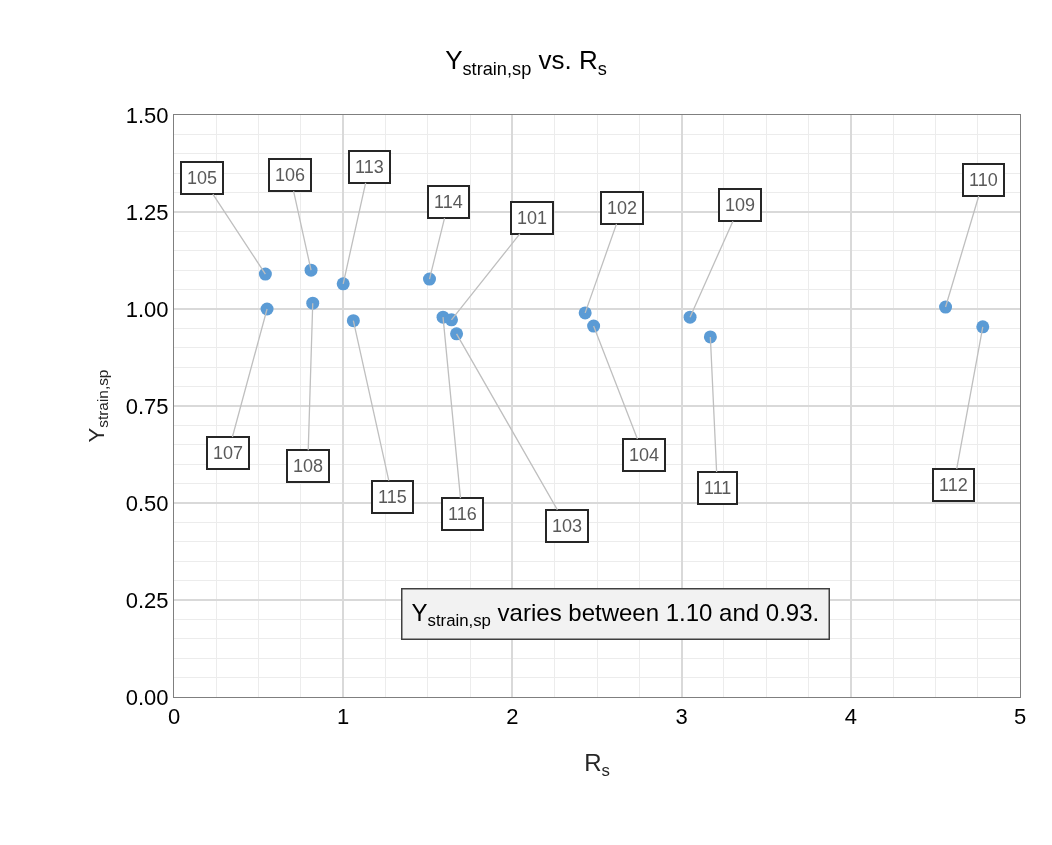  What do you see at coordinates (526, 62) in the screenshot?
I see `chart-title: Y$_{strain,sp}$ vs. R$_{s}$` at bounding box center [526, 62].